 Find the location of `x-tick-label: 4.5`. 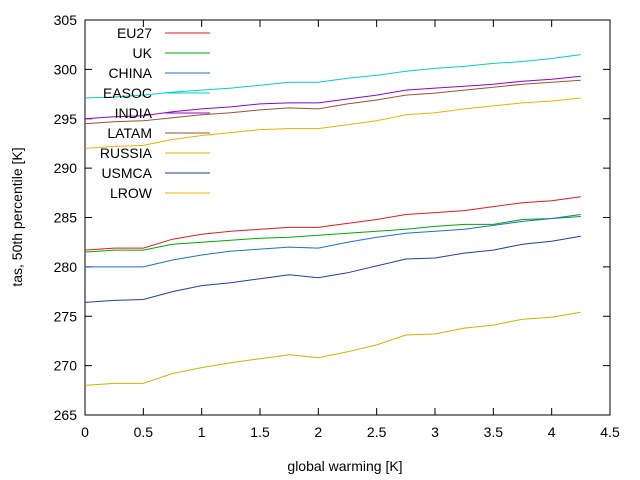

x-tick-label: 4.5 is located at coordinates (610, 432).